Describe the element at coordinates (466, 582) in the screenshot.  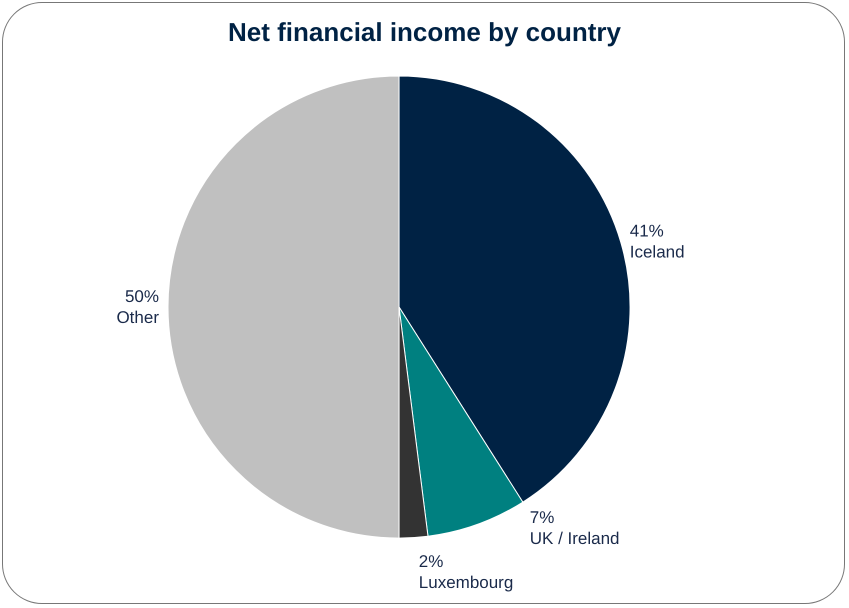
I see `slice-label: Luxembourg` at that location.